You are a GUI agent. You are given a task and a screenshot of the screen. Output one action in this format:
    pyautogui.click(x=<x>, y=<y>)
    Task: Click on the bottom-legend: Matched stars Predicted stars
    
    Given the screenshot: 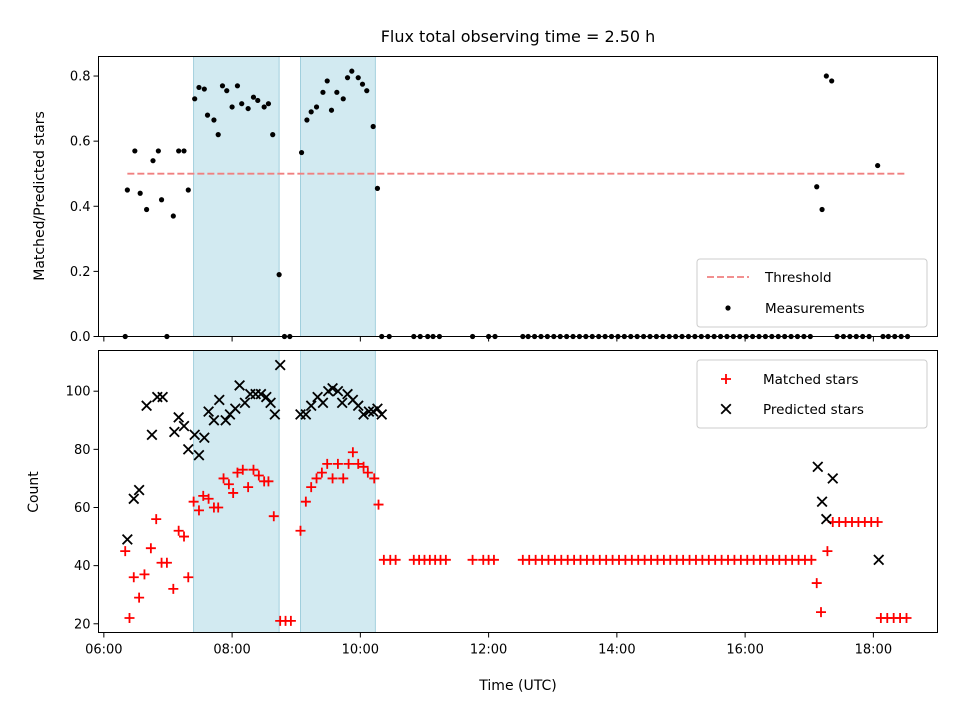 What is the action you would take?
    pyautogui.click(x=812, y=394)
    